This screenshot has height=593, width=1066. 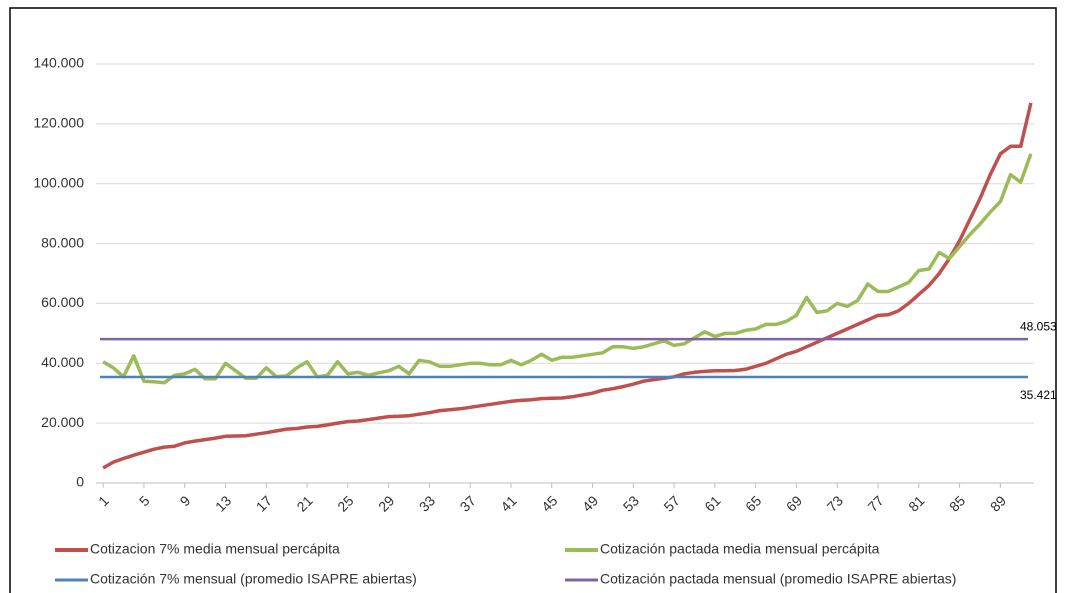 I want to click on x-tick-label: 21, so click(x=304, y=503).